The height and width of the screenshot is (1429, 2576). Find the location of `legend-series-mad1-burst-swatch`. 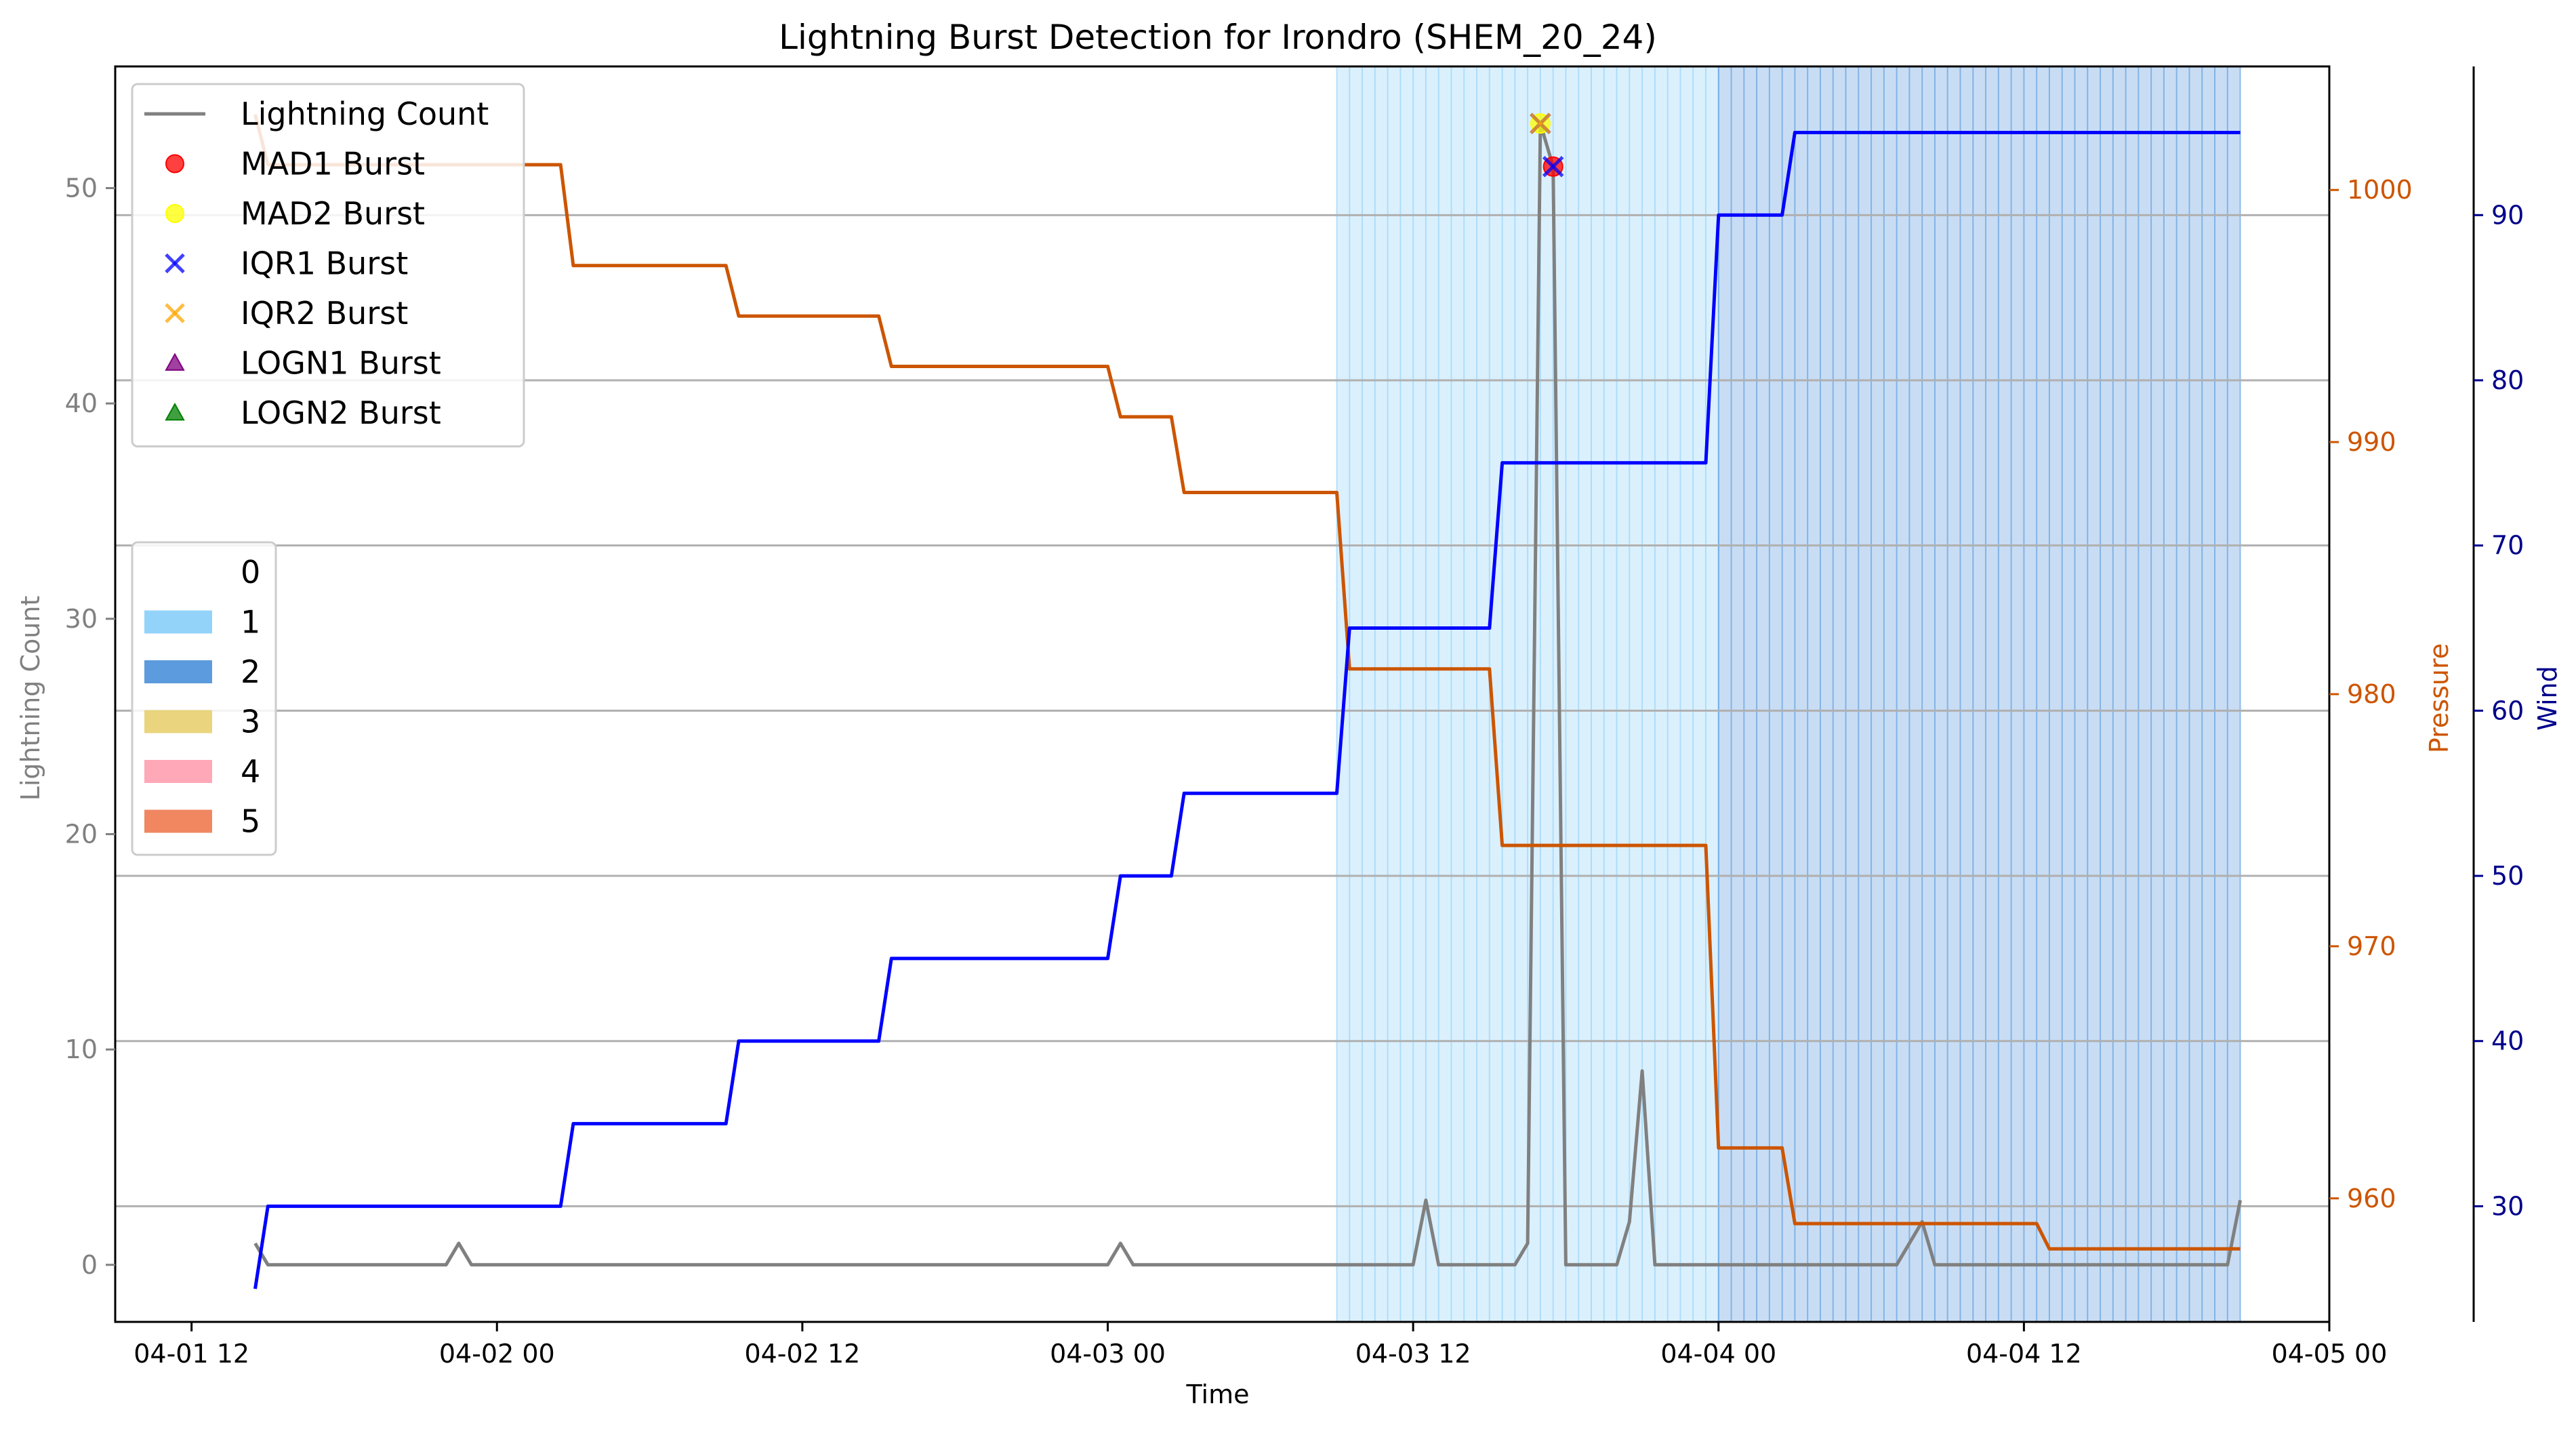

legend-series-mad1-burst-swatch is located at coordinates (175, 164).